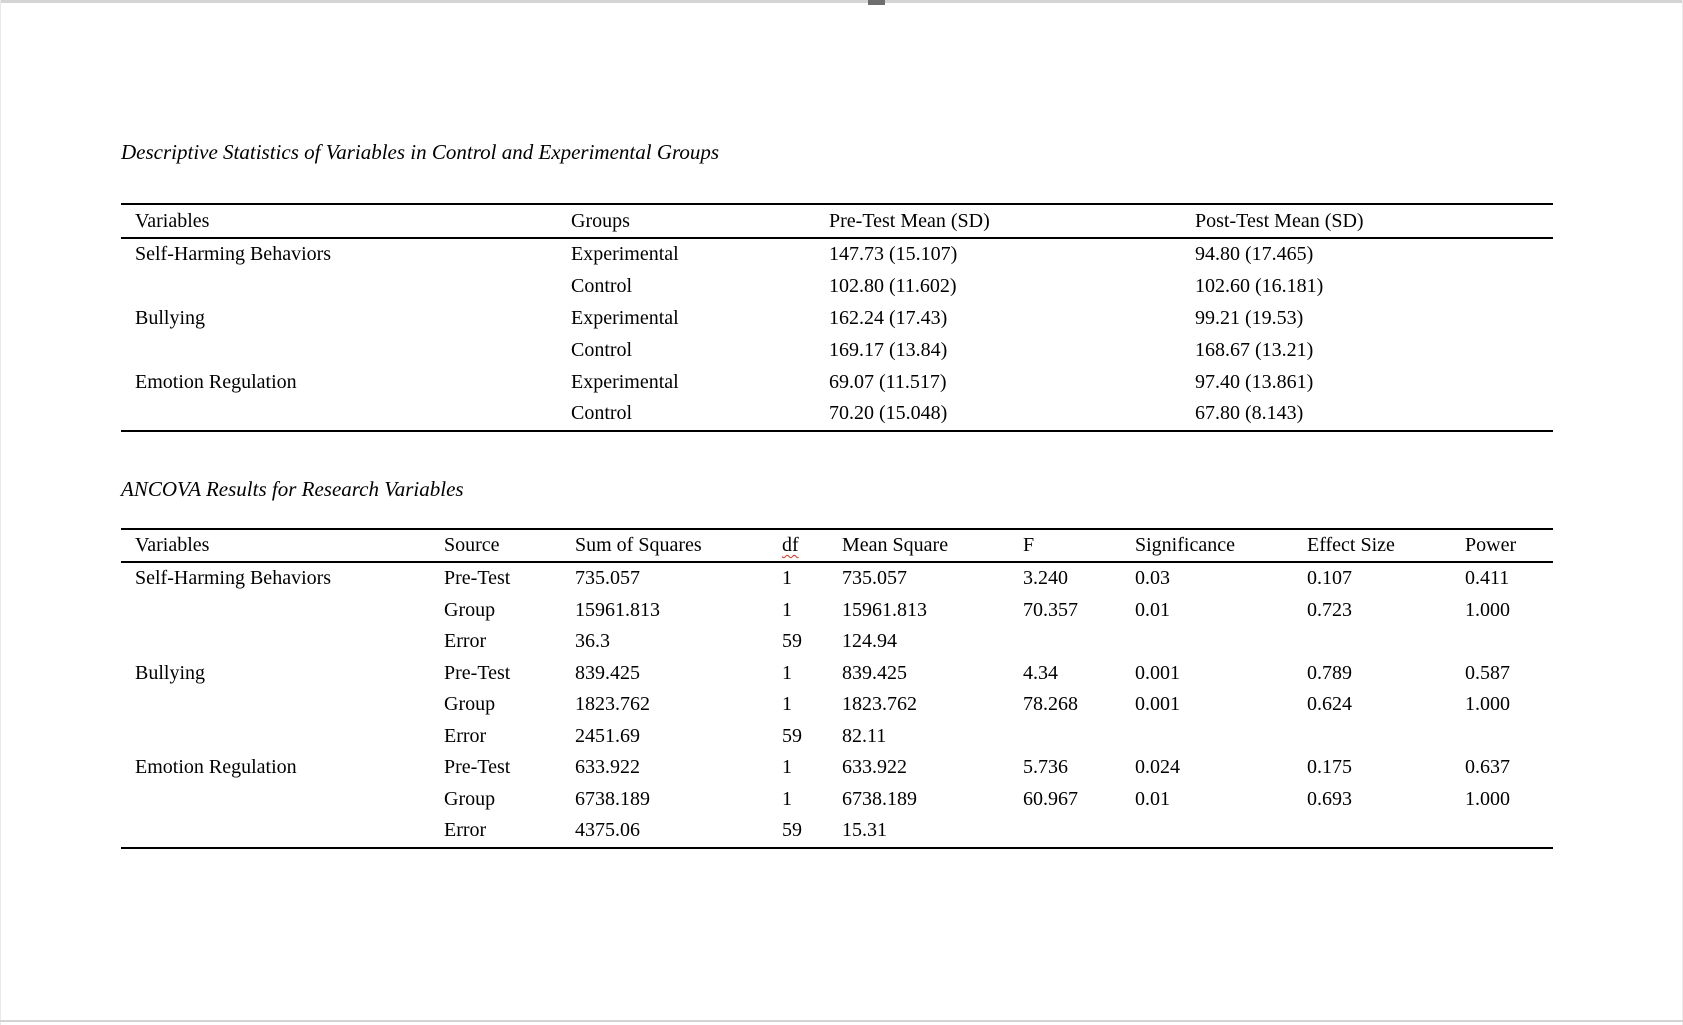 The width and height of the screenshot is (1683, 1025). What do you see at coordinates (1045, 578) in the screenshot?
I see `table-cell: 3.240` at bounding box center [1045, 578].